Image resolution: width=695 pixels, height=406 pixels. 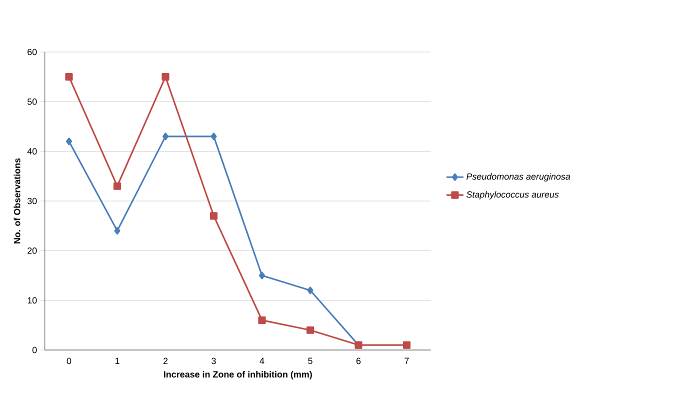 What do you see at coordinates (32, 201) in the screenshot?
I see `y-tick-label: 30` at bounding box center [32, 201].